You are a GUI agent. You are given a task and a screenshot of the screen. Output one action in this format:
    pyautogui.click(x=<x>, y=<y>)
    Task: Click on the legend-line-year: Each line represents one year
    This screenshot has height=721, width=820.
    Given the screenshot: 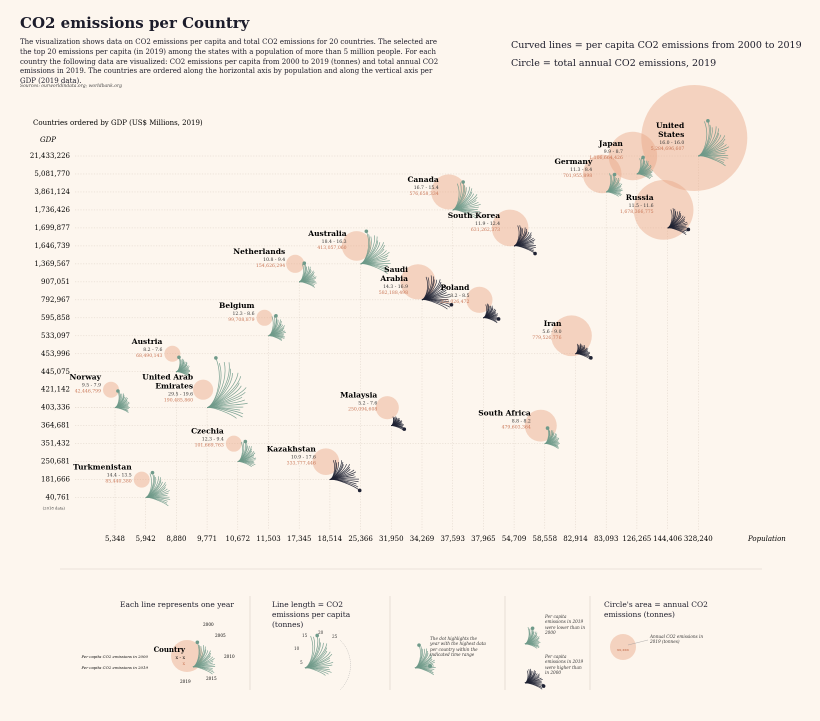 What is the action you would take?
    pyautogui.click(x=177, y=605)
    